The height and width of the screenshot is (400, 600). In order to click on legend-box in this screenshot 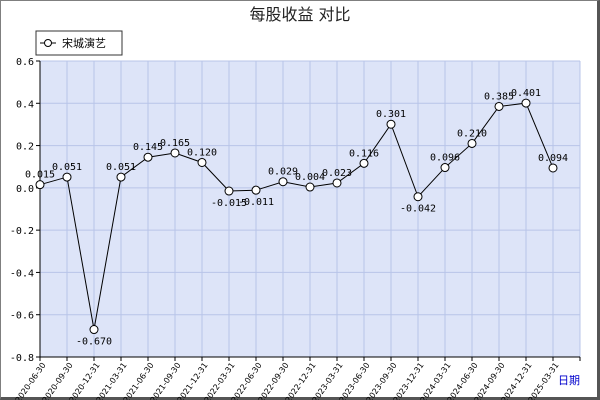, I will do `click(79, 43)`.